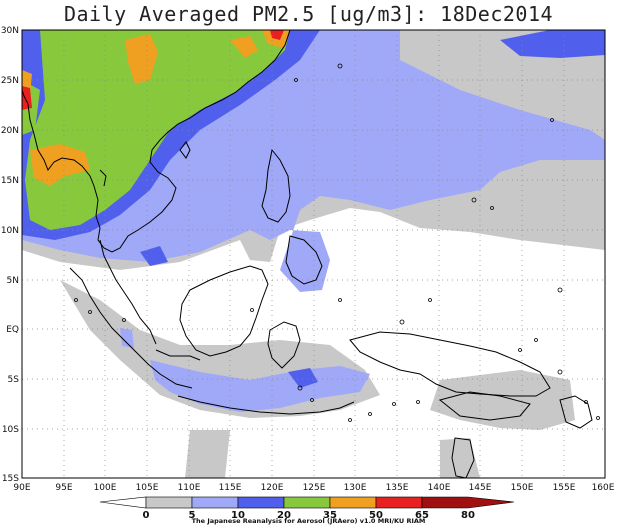 Image resolution: width=617 pixels, height=529 pixels. I want to click on lon-label: 130E, so click(355, 488).